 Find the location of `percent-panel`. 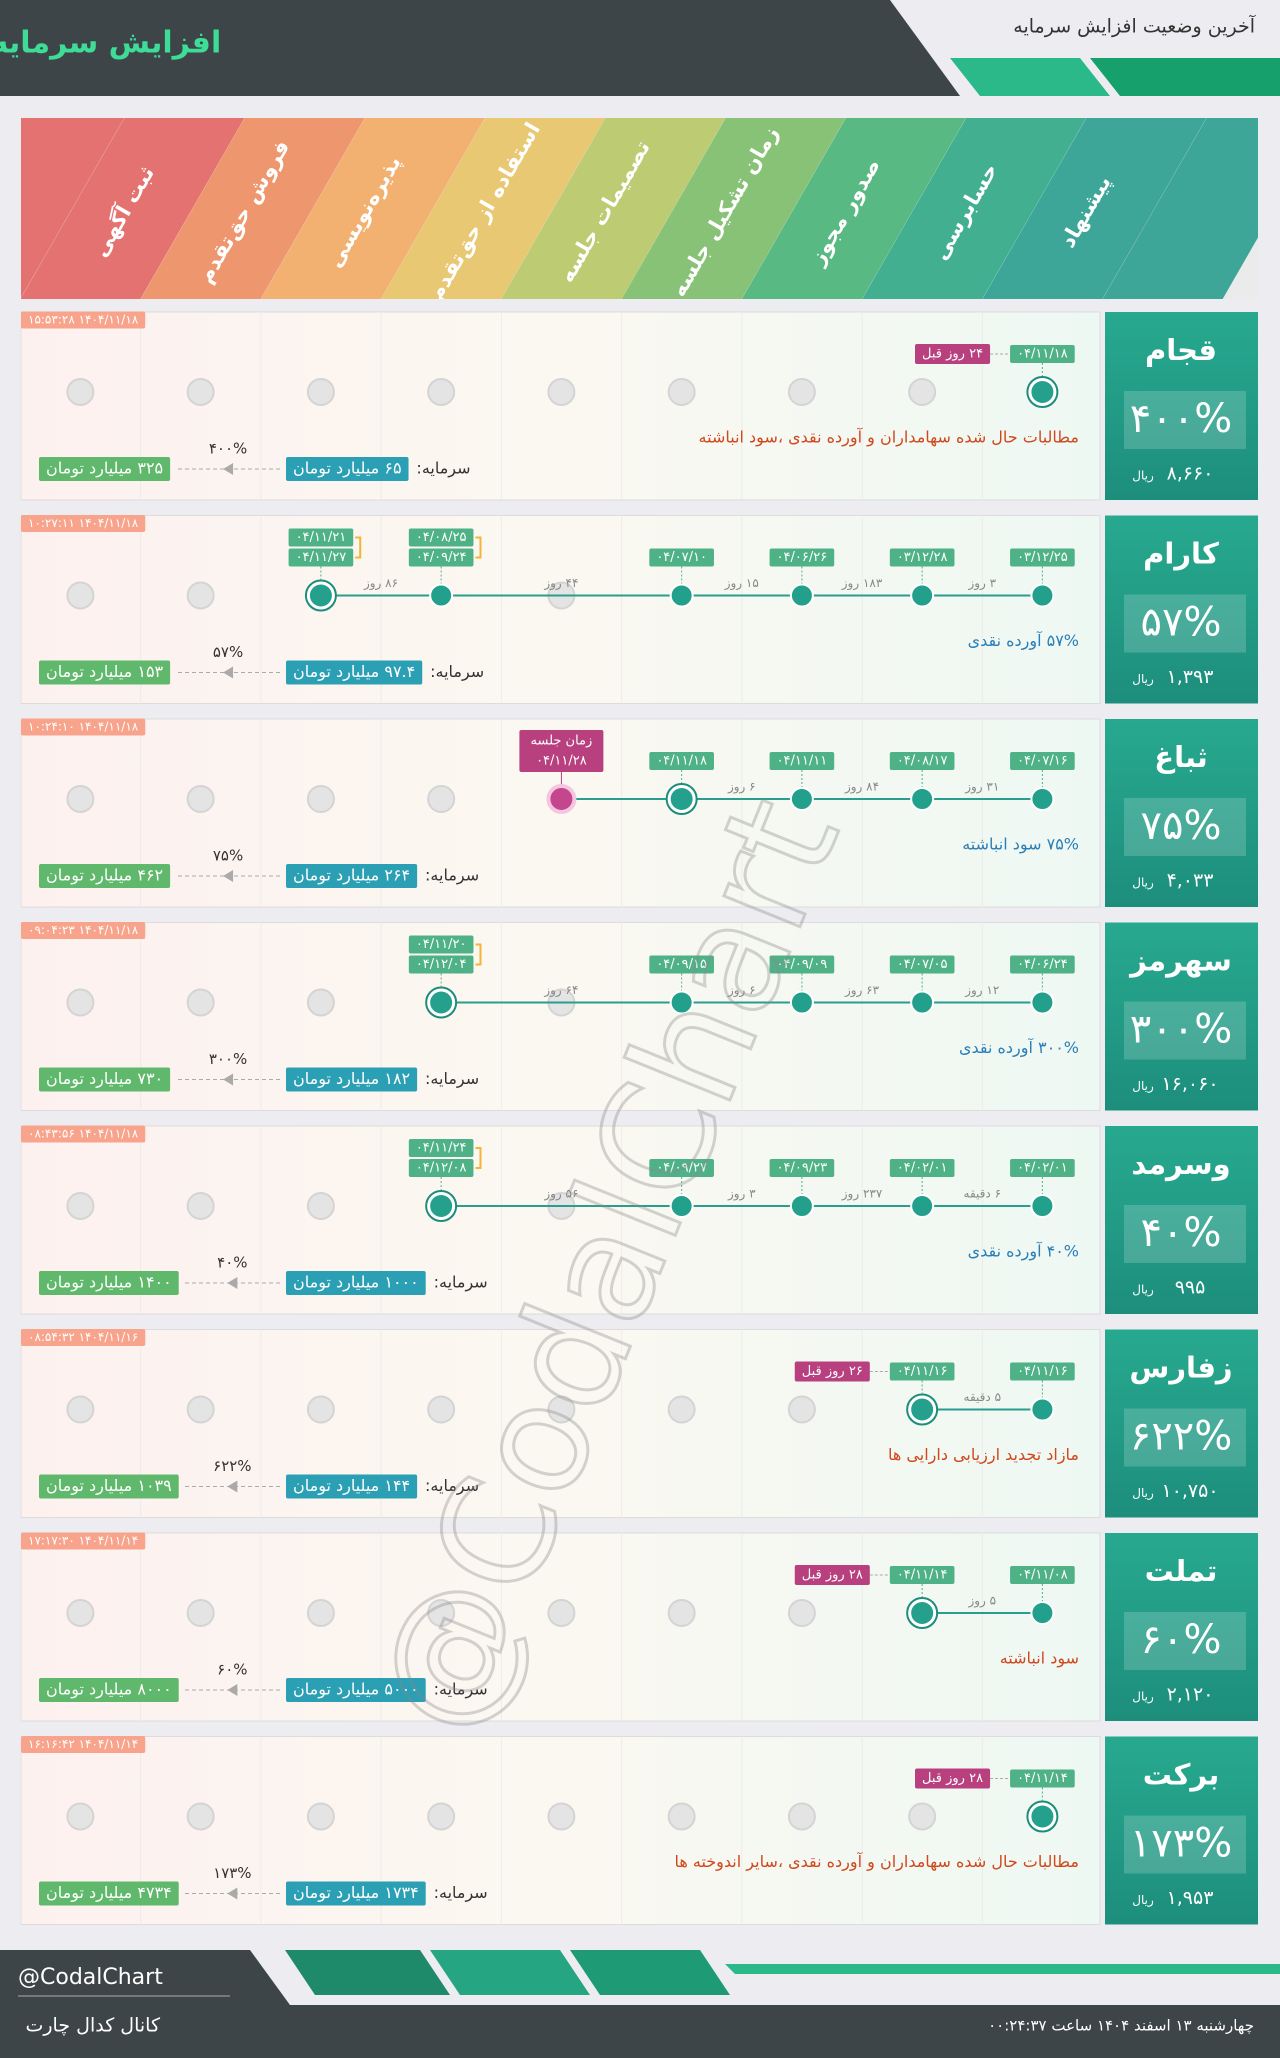

percent-panel is located at coordinates (1185, 420).